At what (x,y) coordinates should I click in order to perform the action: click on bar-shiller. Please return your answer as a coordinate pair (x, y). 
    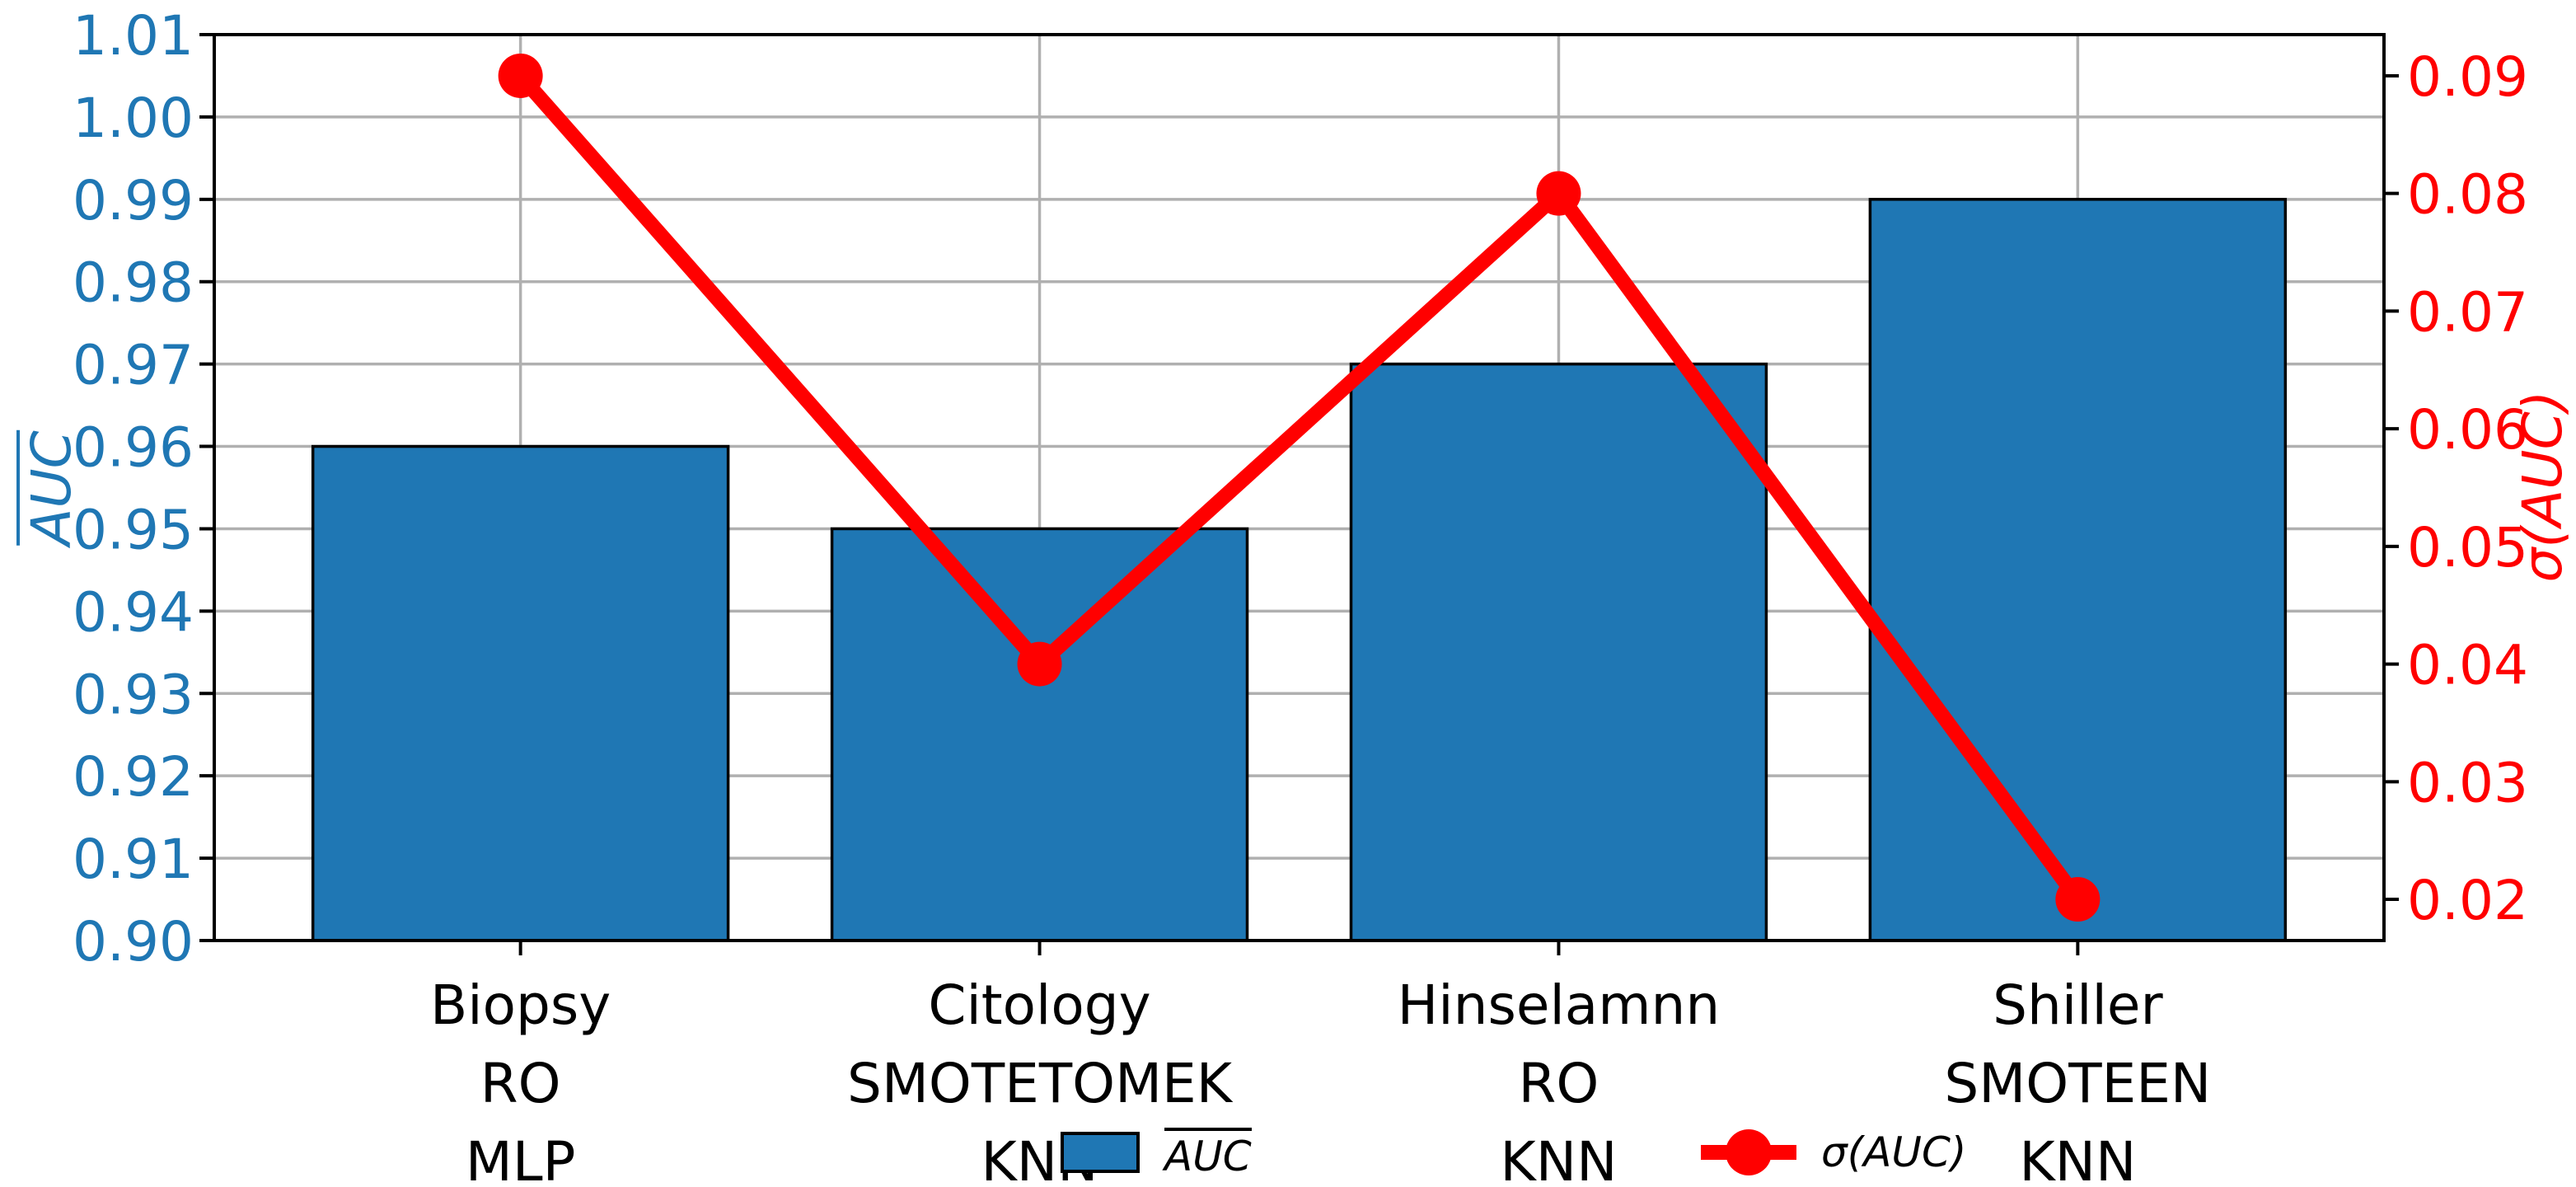
    Looking at the image, I should click on (2078, 570).